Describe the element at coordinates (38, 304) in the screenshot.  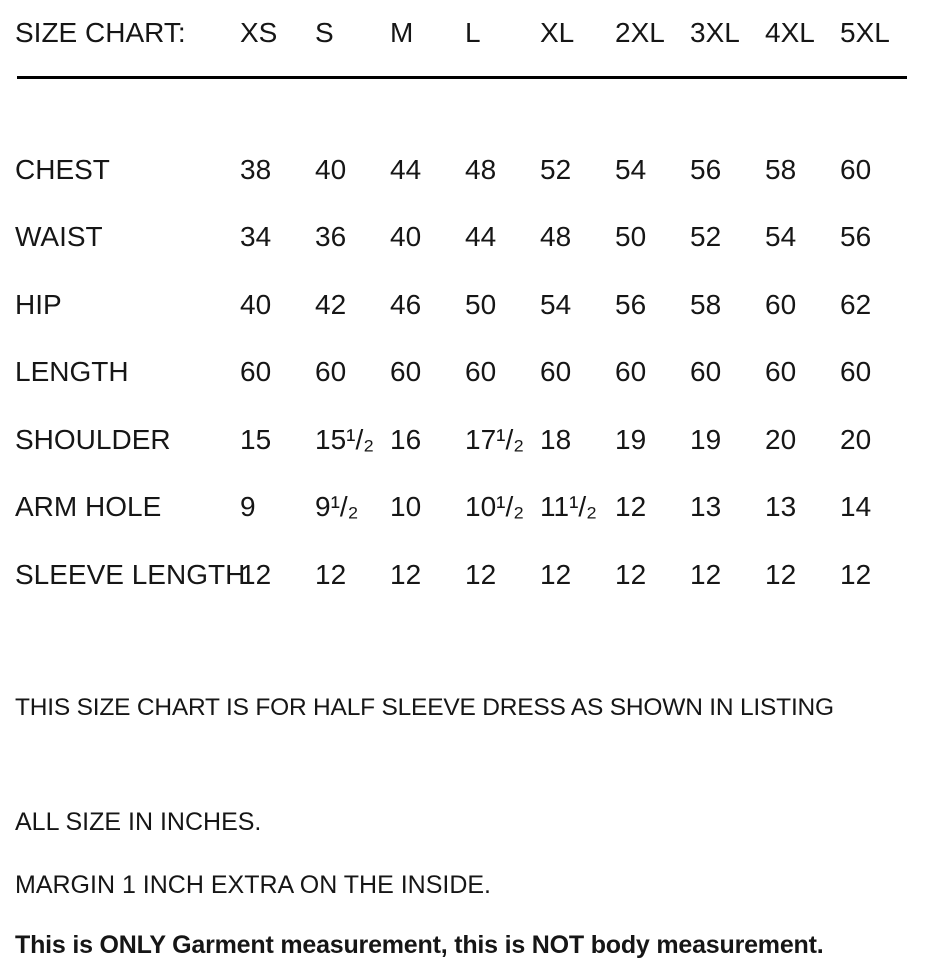
I see `row-label: HIP` at that location.